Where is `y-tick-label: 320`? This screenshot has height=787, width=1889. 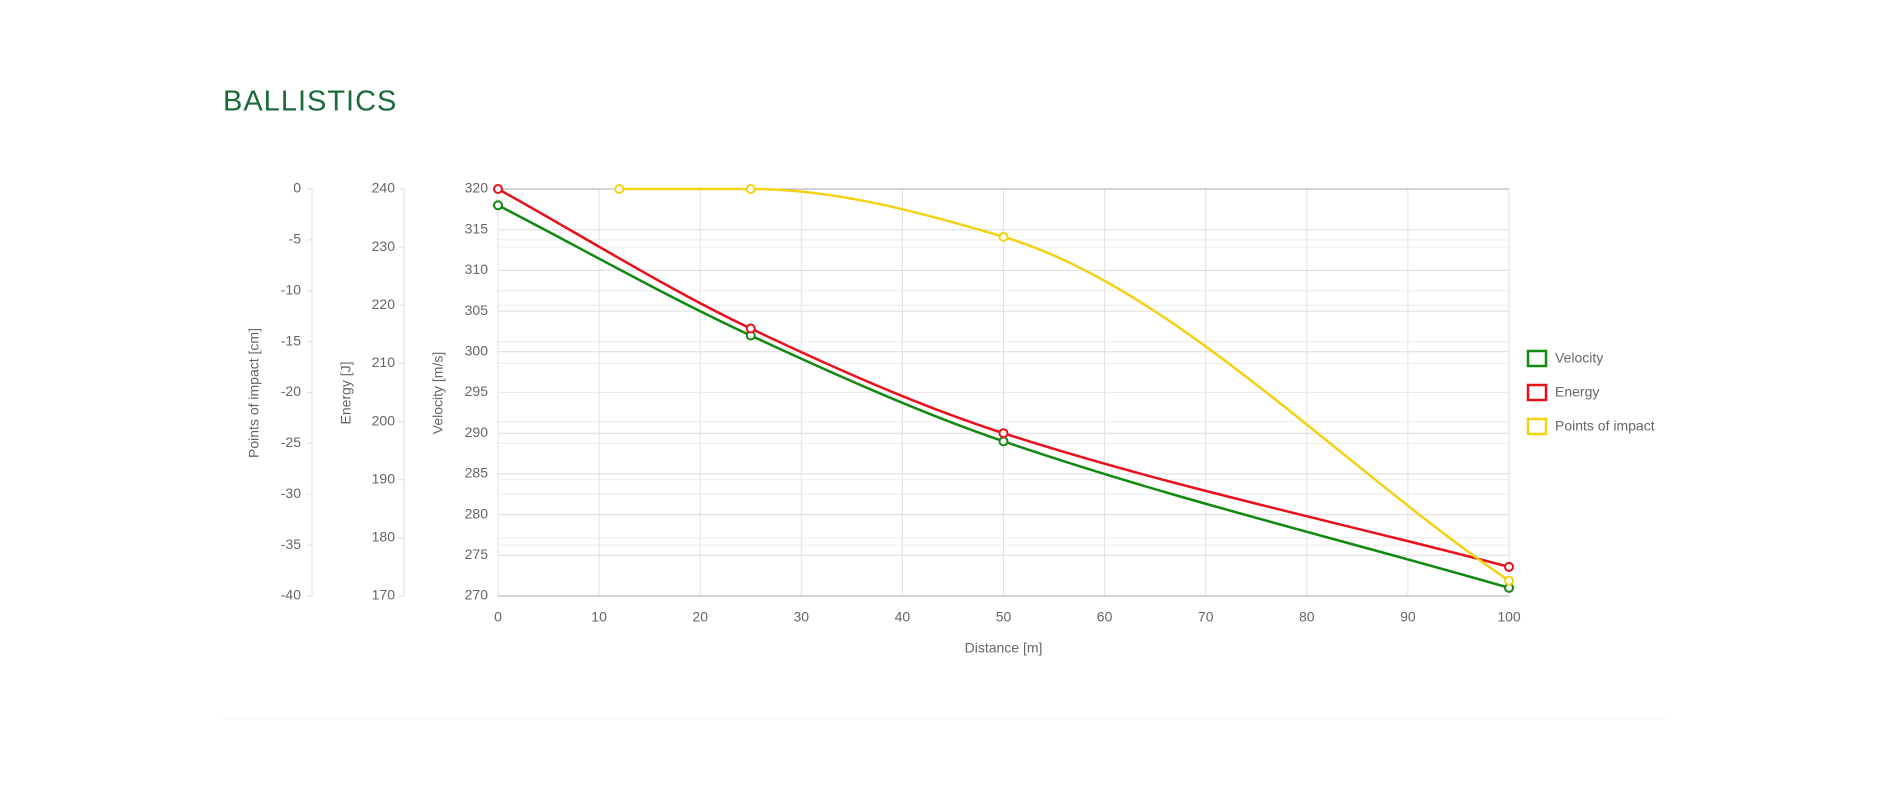 y-tick-label: 320 is located at coordinates (477, 188).